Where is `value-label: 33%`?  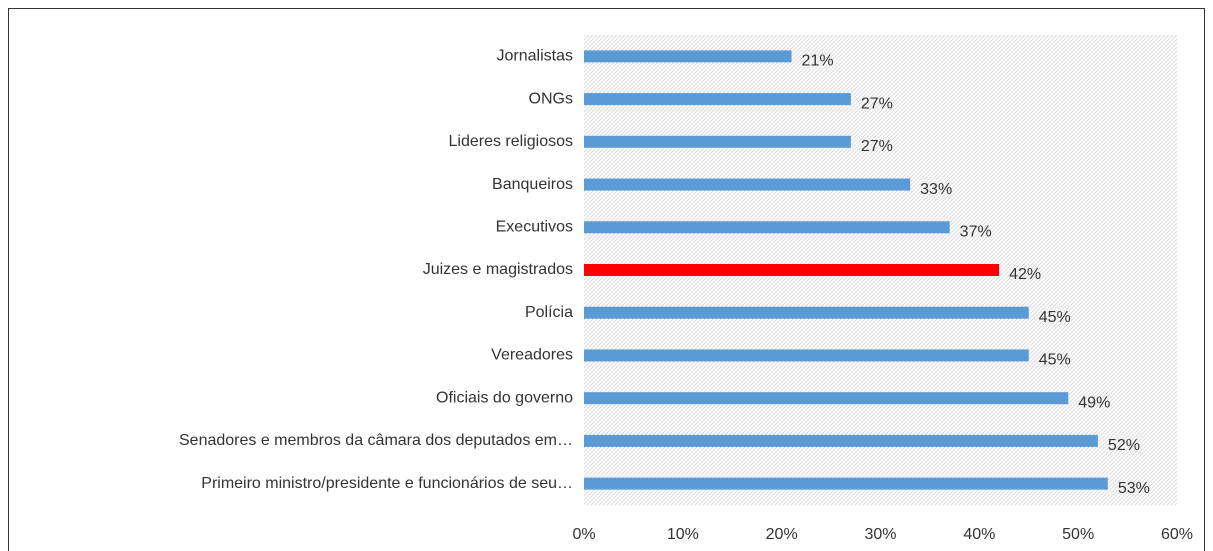
value-label: 33% is located at coordinates (936, 189).